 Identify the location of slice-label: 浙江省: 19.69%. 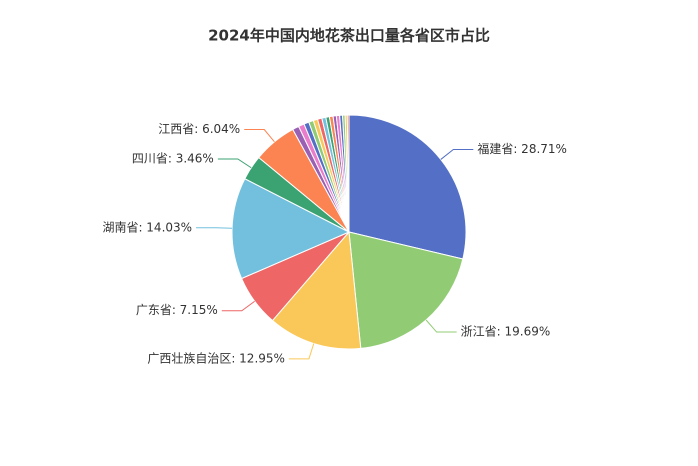
(506, 332).